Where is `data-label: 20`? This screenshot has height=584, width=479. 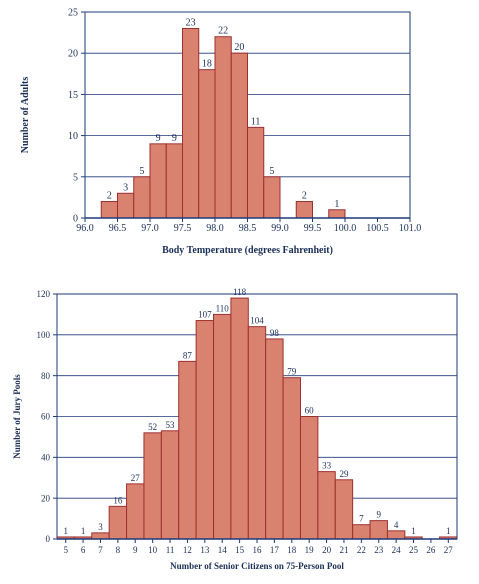
data-label: 20 is located at coordinates (239, 47).